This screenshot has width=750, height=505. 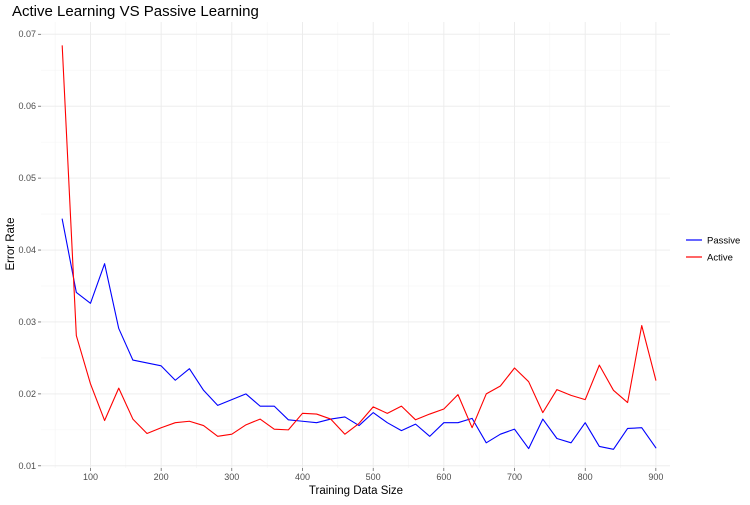 I want to click on chart-title: Active Learning VS Passive Learning, so click(x=135, y=11).